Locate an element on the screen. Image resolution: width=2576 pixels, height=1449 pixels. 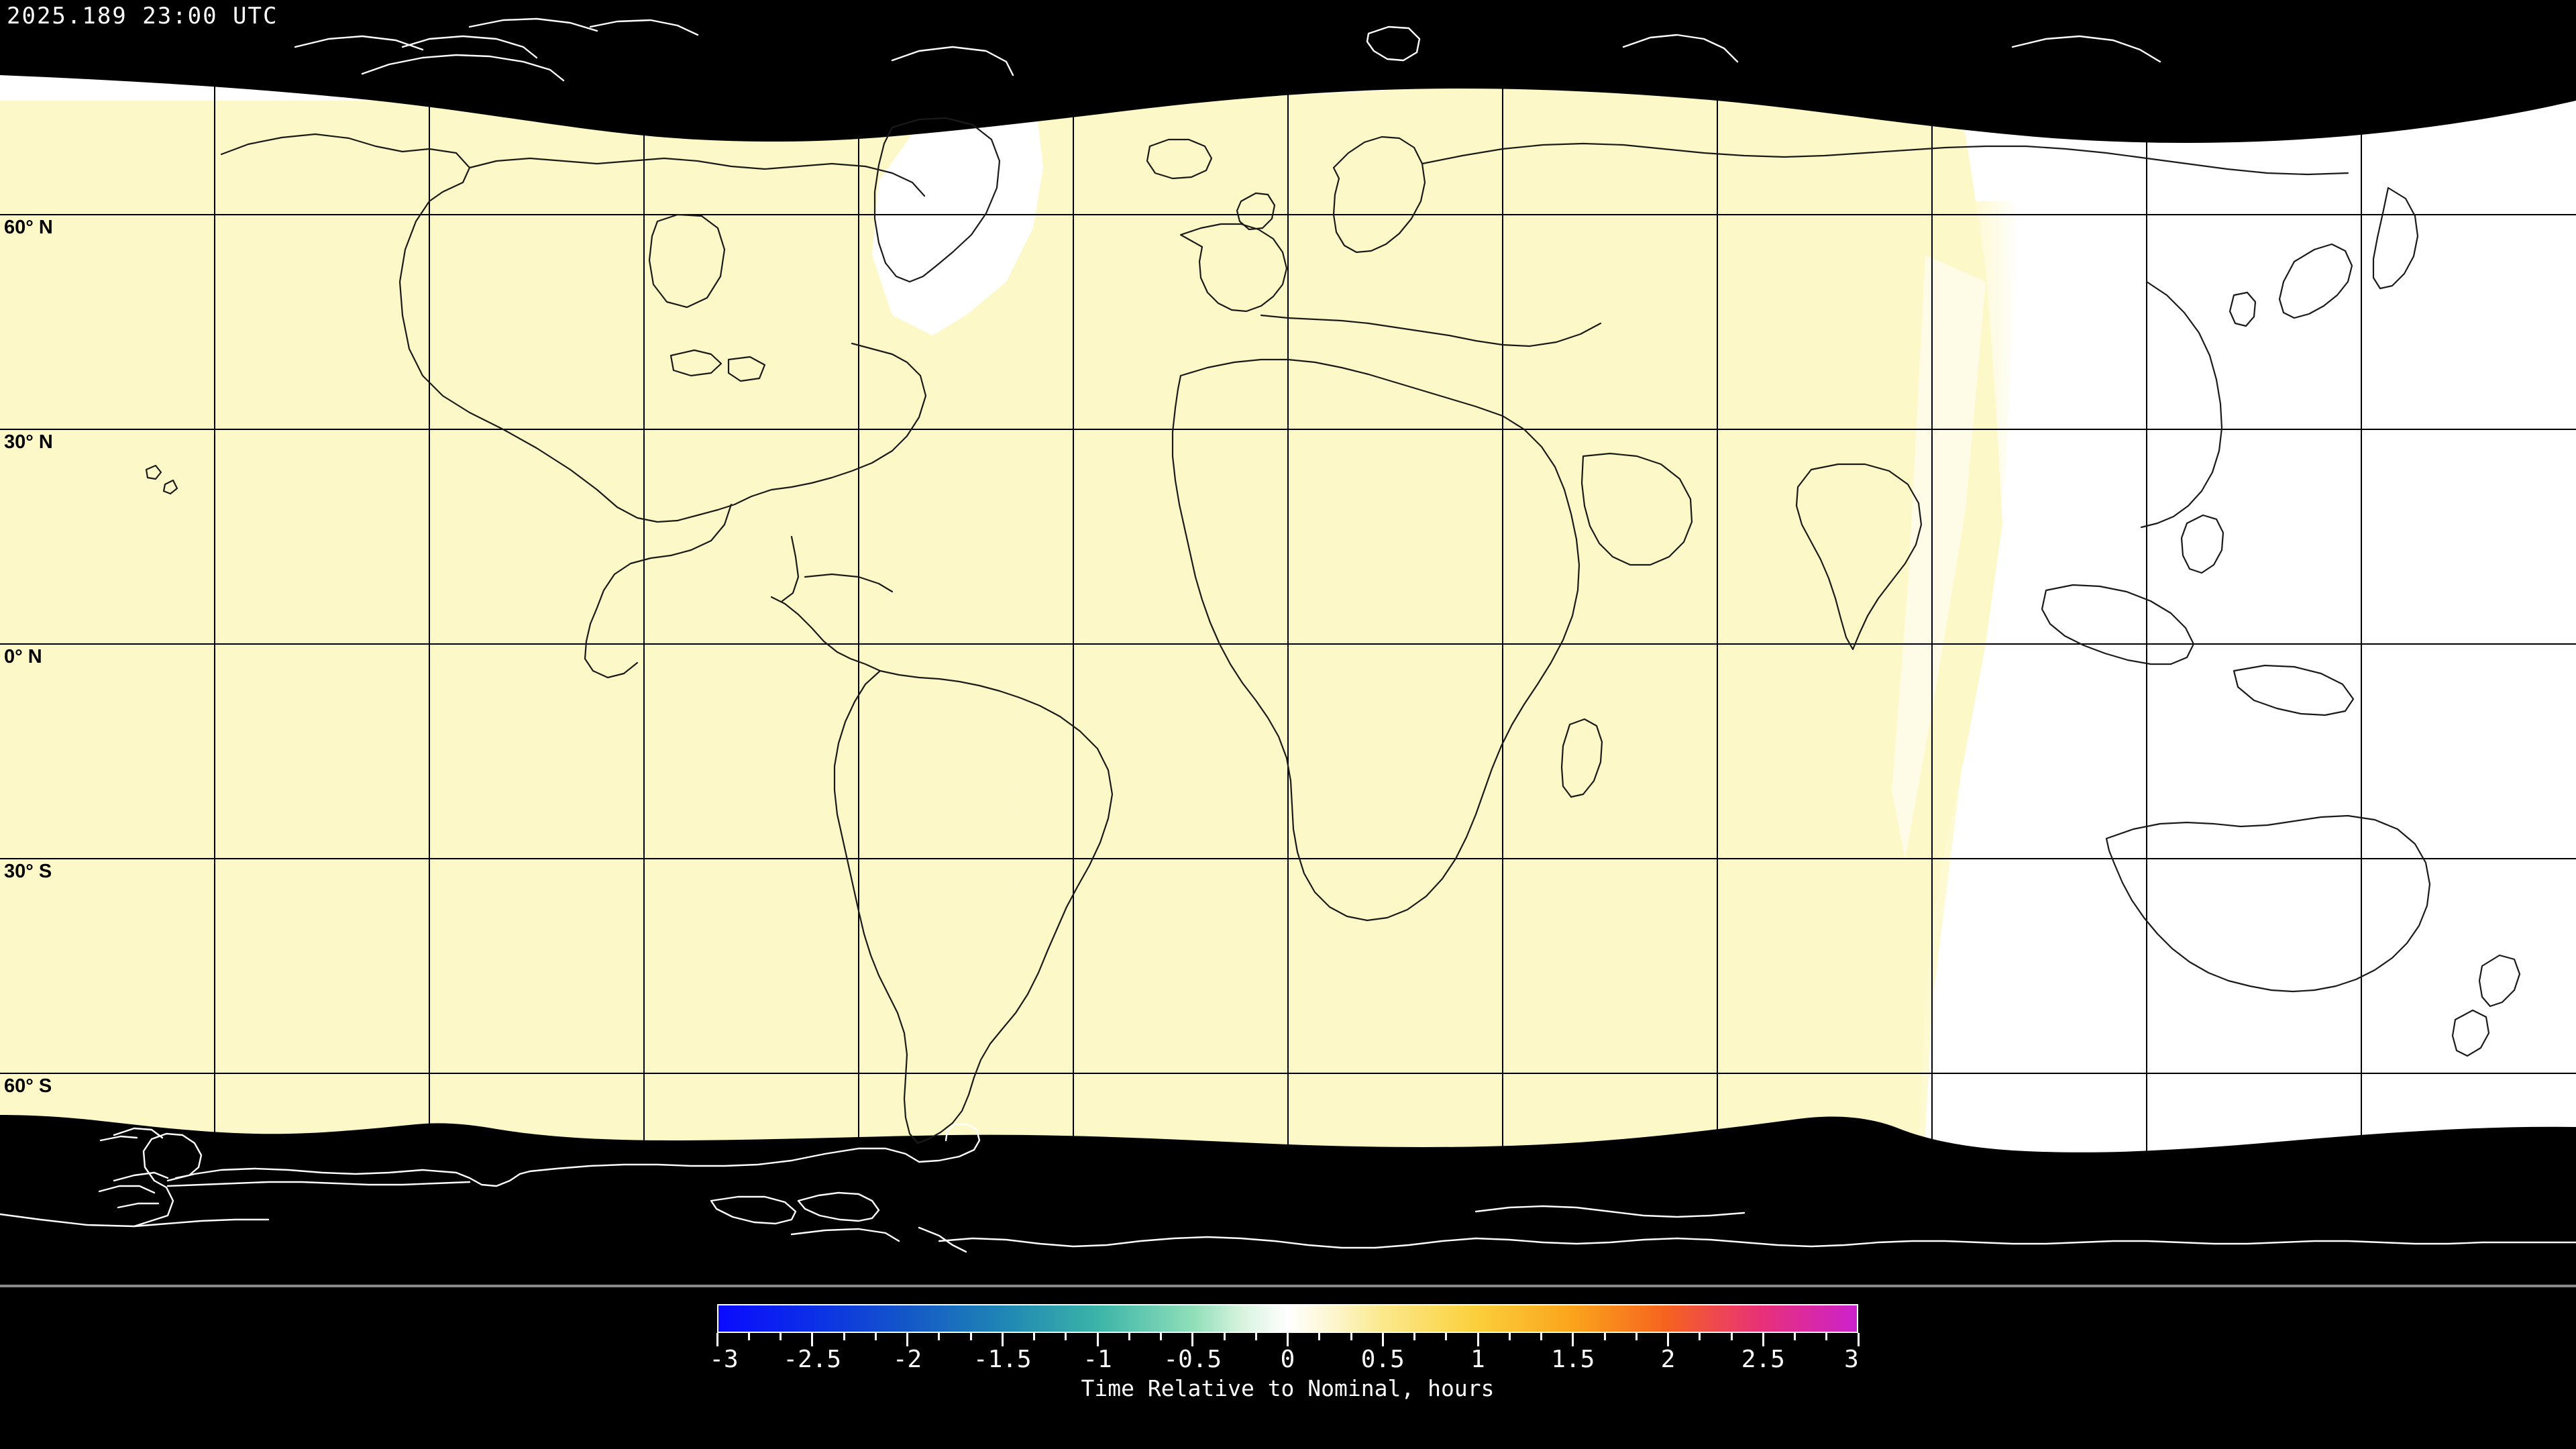
colorbar-tick-label: 3 is located at coordinates (1851, 1359).